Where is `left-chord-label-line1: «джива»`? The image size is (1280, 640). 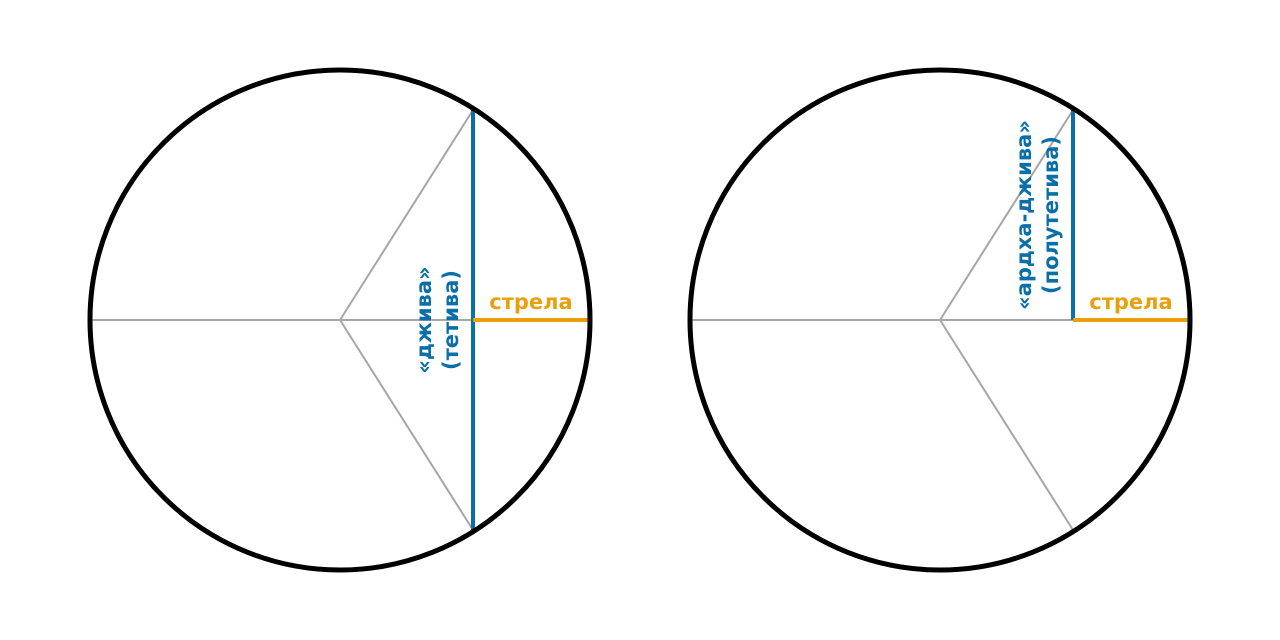
left-chord-label-line1: «джива» is located at coordinates (424, 319).